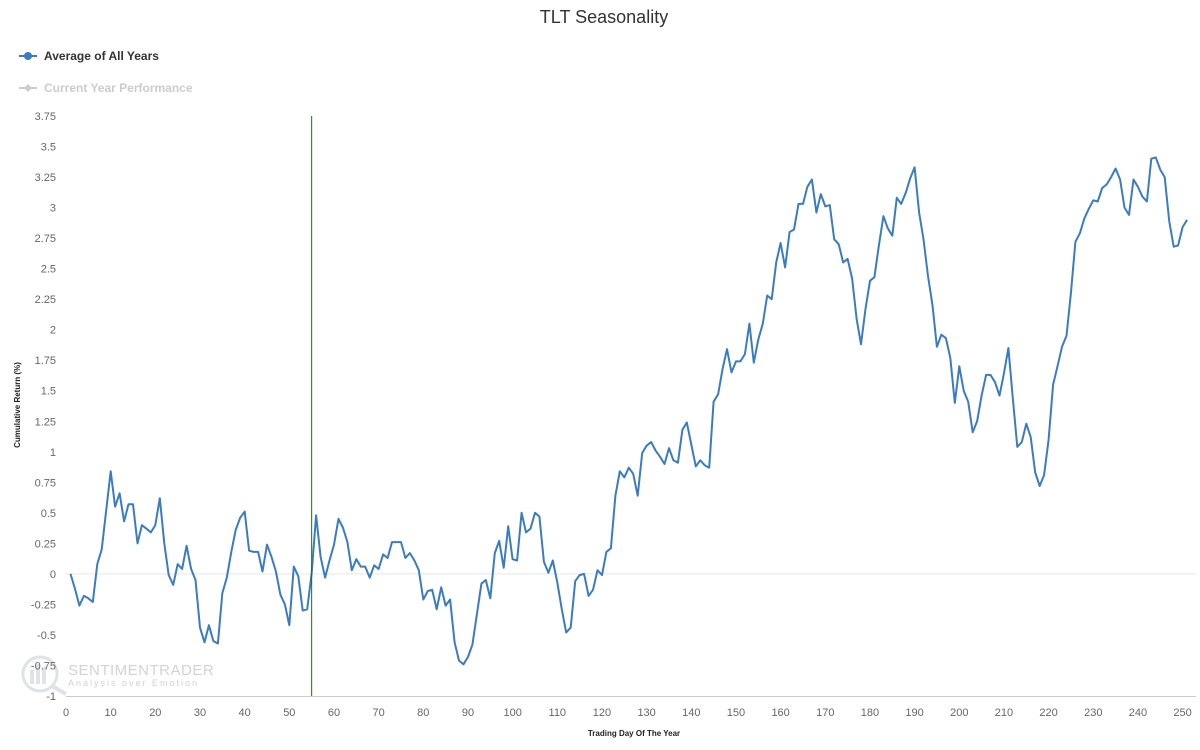 This screenshot has width=1200, height=750. Describe the element at coordinates (602, 713) in the screenshot. I see `x-tick-label: 120` at that location.